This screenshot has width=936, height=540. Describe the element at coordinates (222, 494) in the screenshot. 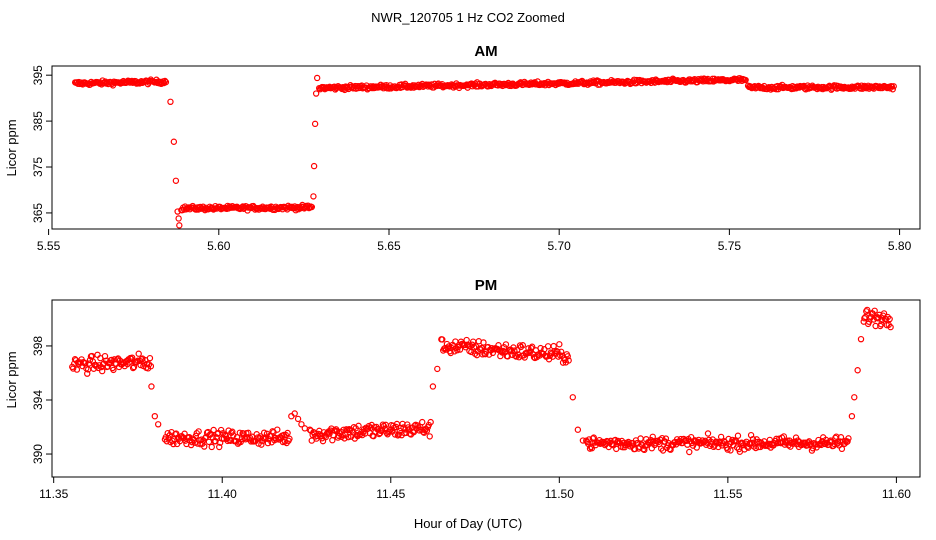

I see `pm-xtick-label: 11.40` at that location.